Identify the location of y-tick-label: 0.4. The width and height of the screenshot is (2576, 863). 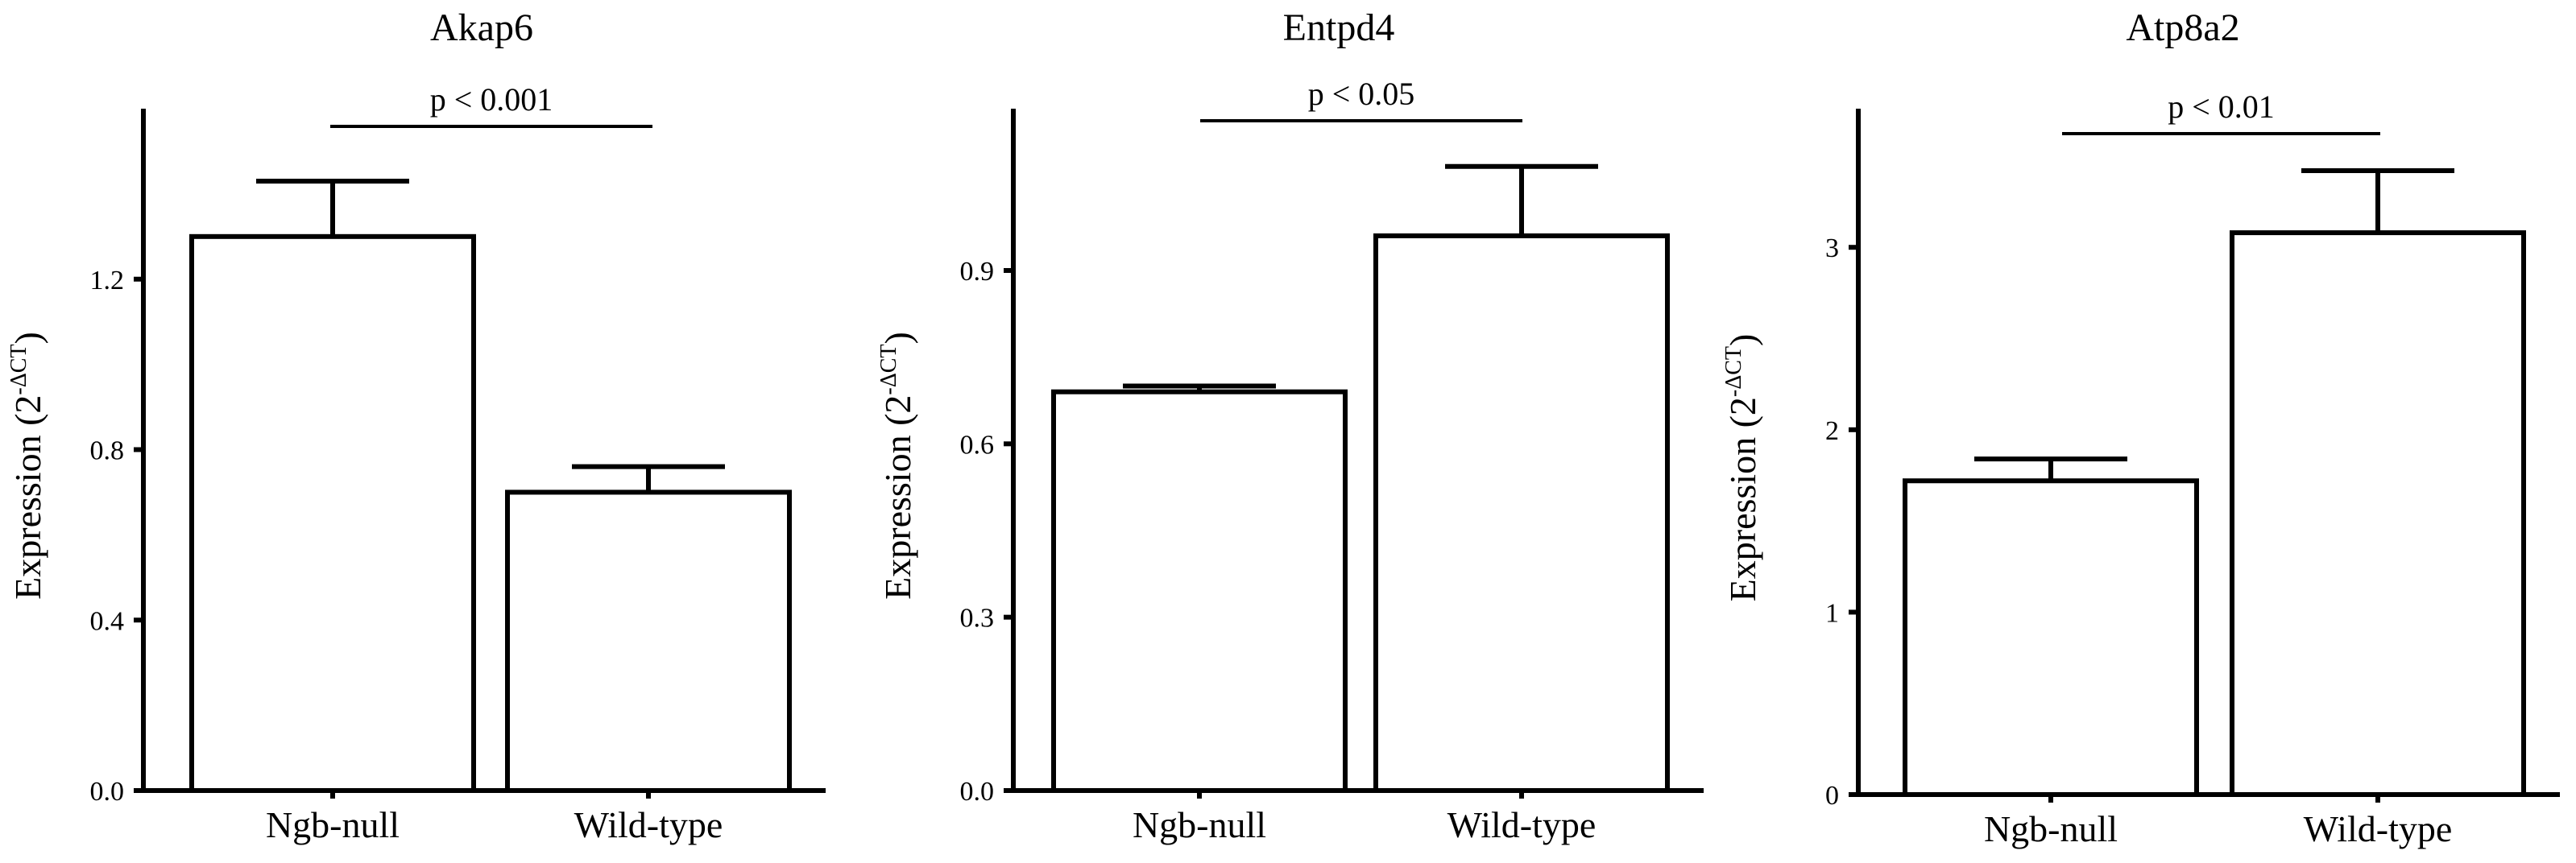
(107, 621).